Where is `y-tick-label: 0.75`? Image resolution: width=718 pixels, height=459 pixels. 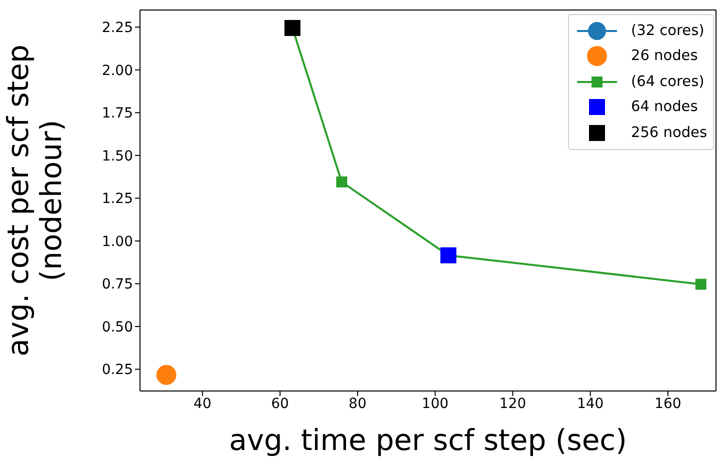
y-tick-label: 0.75 is located at coordinates (117, 284).